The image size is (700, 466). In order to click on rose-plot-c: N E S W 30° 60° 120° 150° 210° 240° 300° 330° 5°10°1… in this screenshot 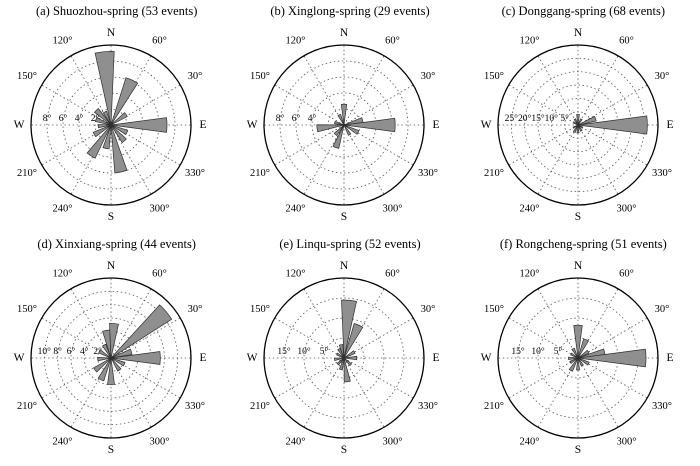, I will do `click(576, 125)`.